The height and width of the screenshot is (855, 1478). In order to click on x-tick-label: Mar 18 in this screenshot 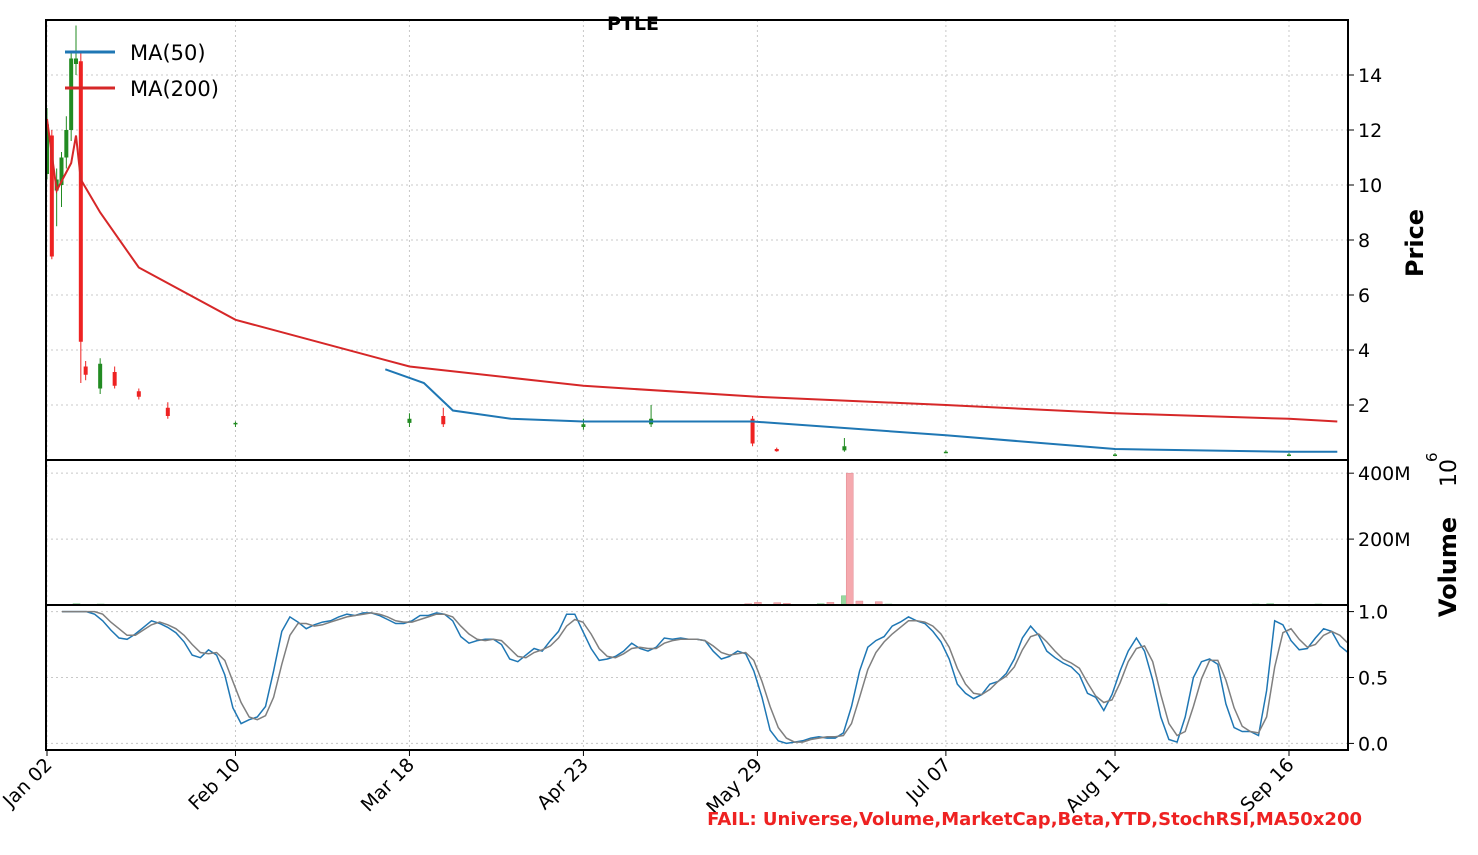, I will do `click(388, 785)`.